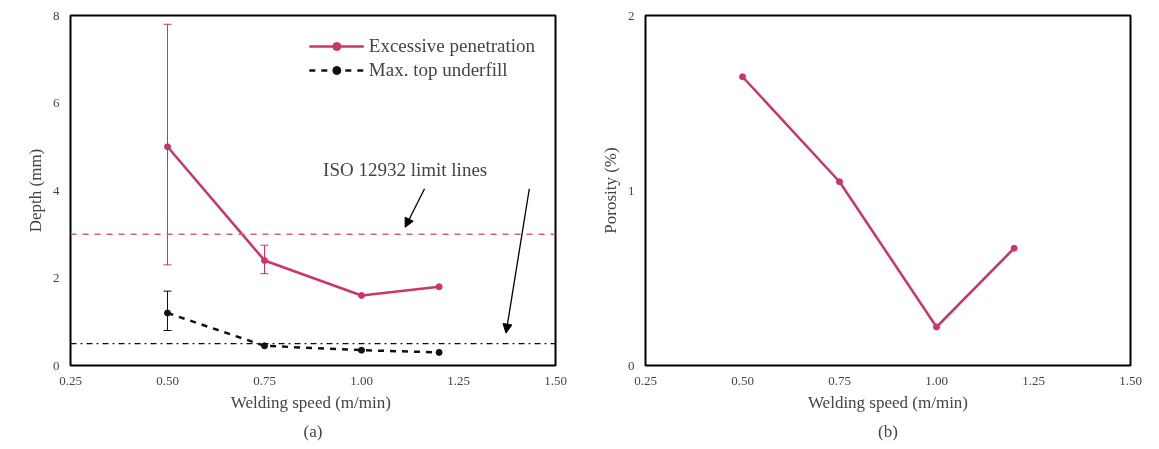 This screenshot has width=1159, height=449. What do you see at coordinates (313, 431) in the screenshot?
I see `text: (a)` at bounding box center [313, 431].